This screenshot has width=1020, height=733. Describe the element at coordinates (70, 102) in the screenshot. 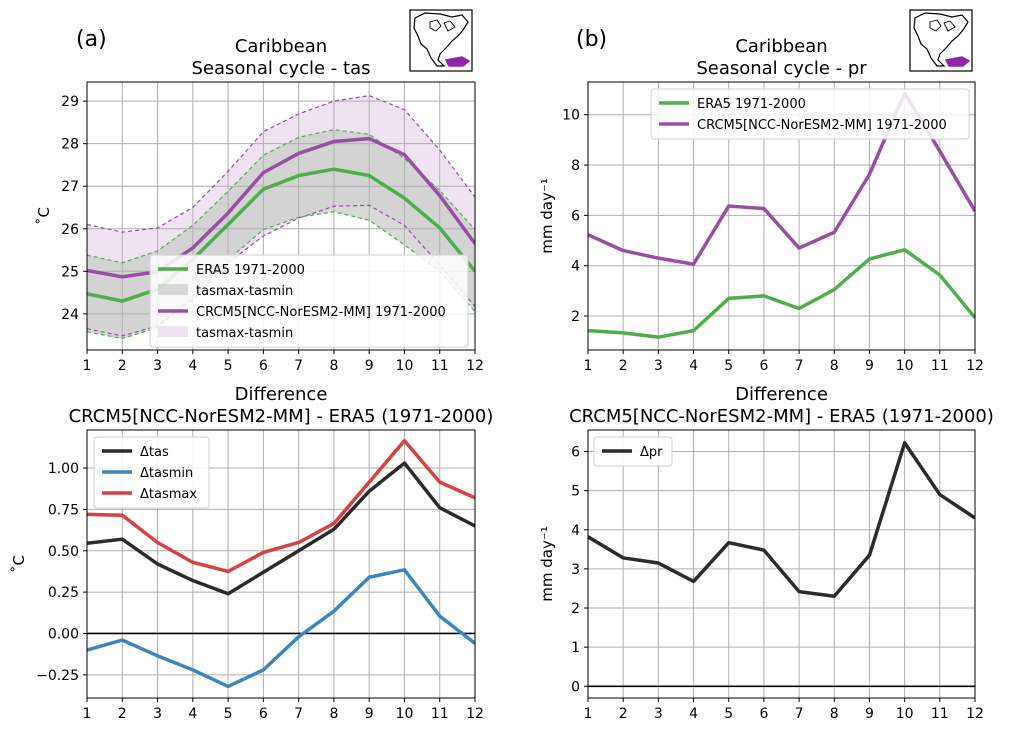

I see `y-tick-label: 29` at that location.